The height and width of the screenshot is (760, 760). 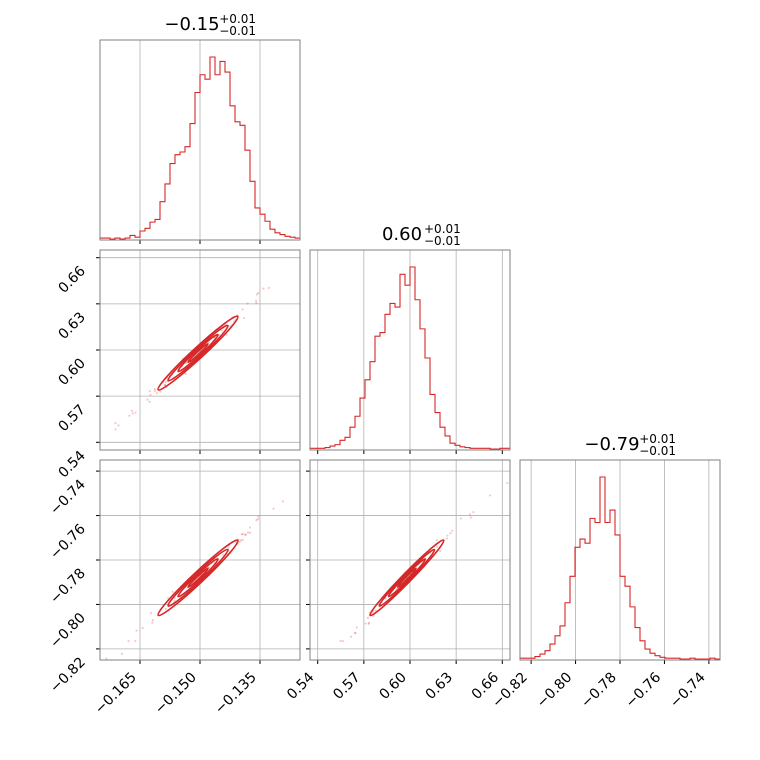 I want to click on hist-p2-title-lower: −0.01, so click(x=657, y=451).